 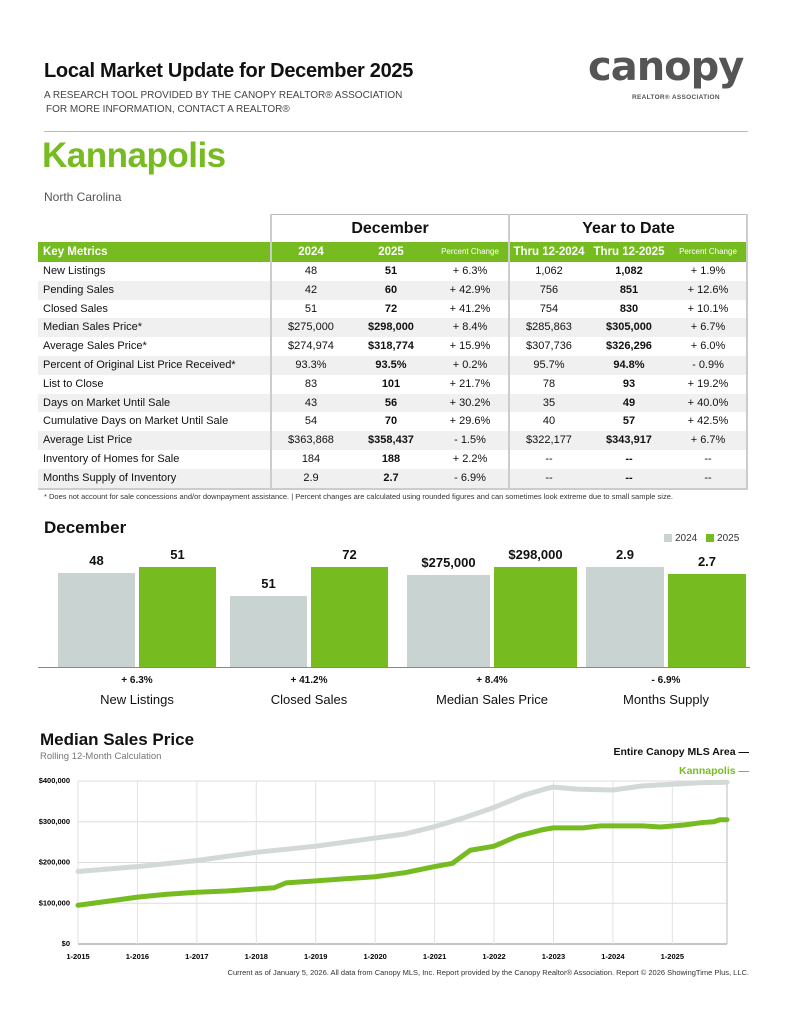 What do you see at coordinates (470, 383) in the screenshot?
I see `metric-value: + 21.7%` at bounding box center [470, 383].